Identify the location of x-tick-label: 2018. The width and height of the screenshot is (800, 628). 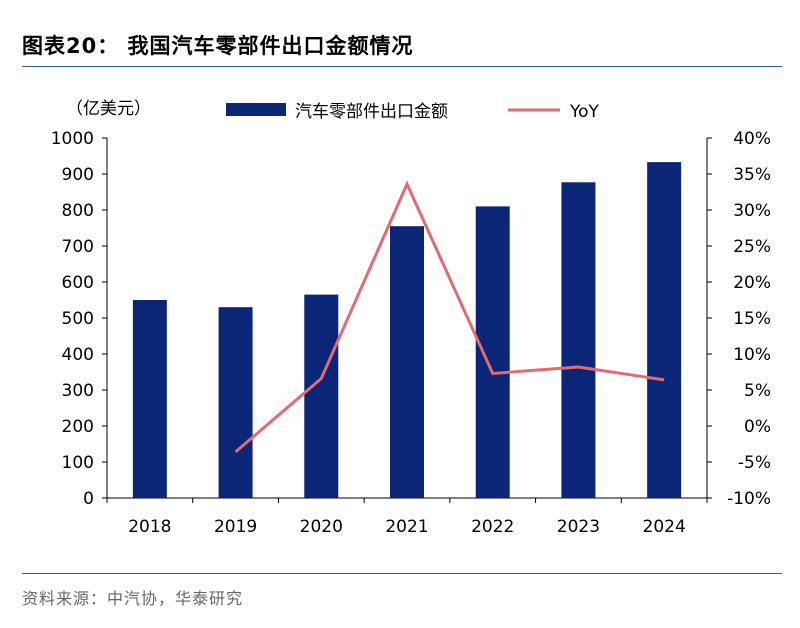
(149, 527).